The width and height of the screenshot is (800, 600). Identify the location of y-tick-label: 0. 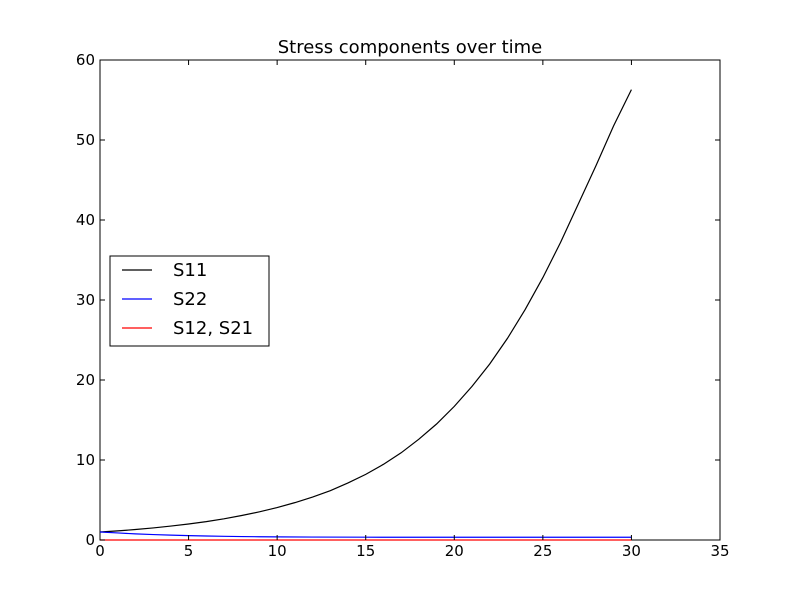
(90, 540).